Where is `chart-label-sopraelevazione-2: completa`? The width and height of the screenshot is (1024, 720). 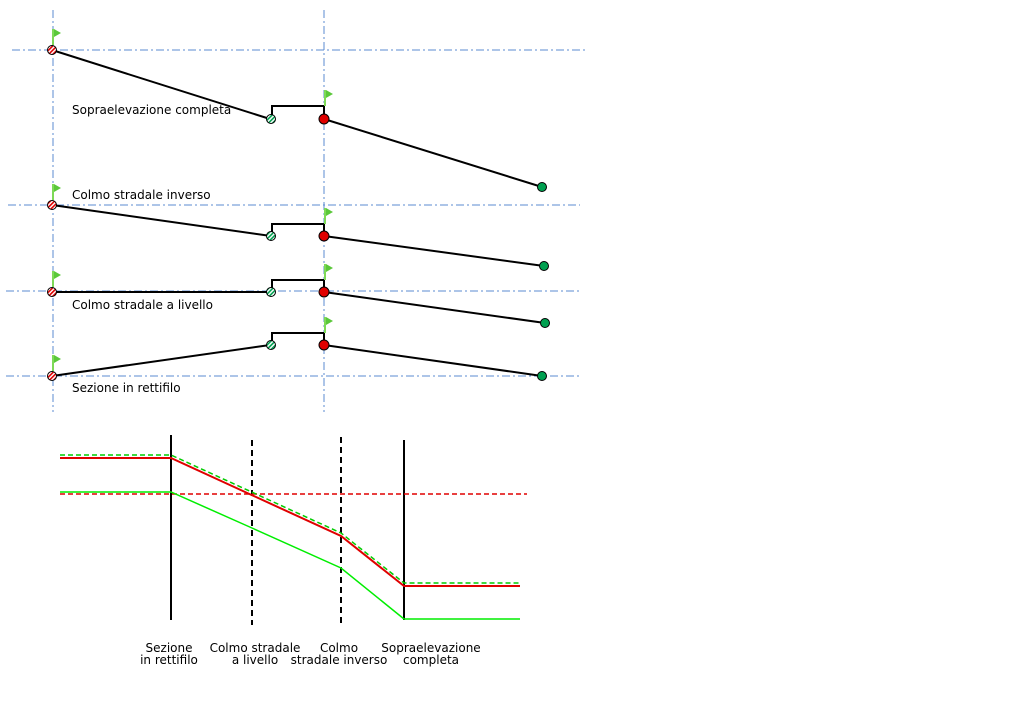
chart-label-sopraelevazione-2: completa is located at coordinates (431, 660).